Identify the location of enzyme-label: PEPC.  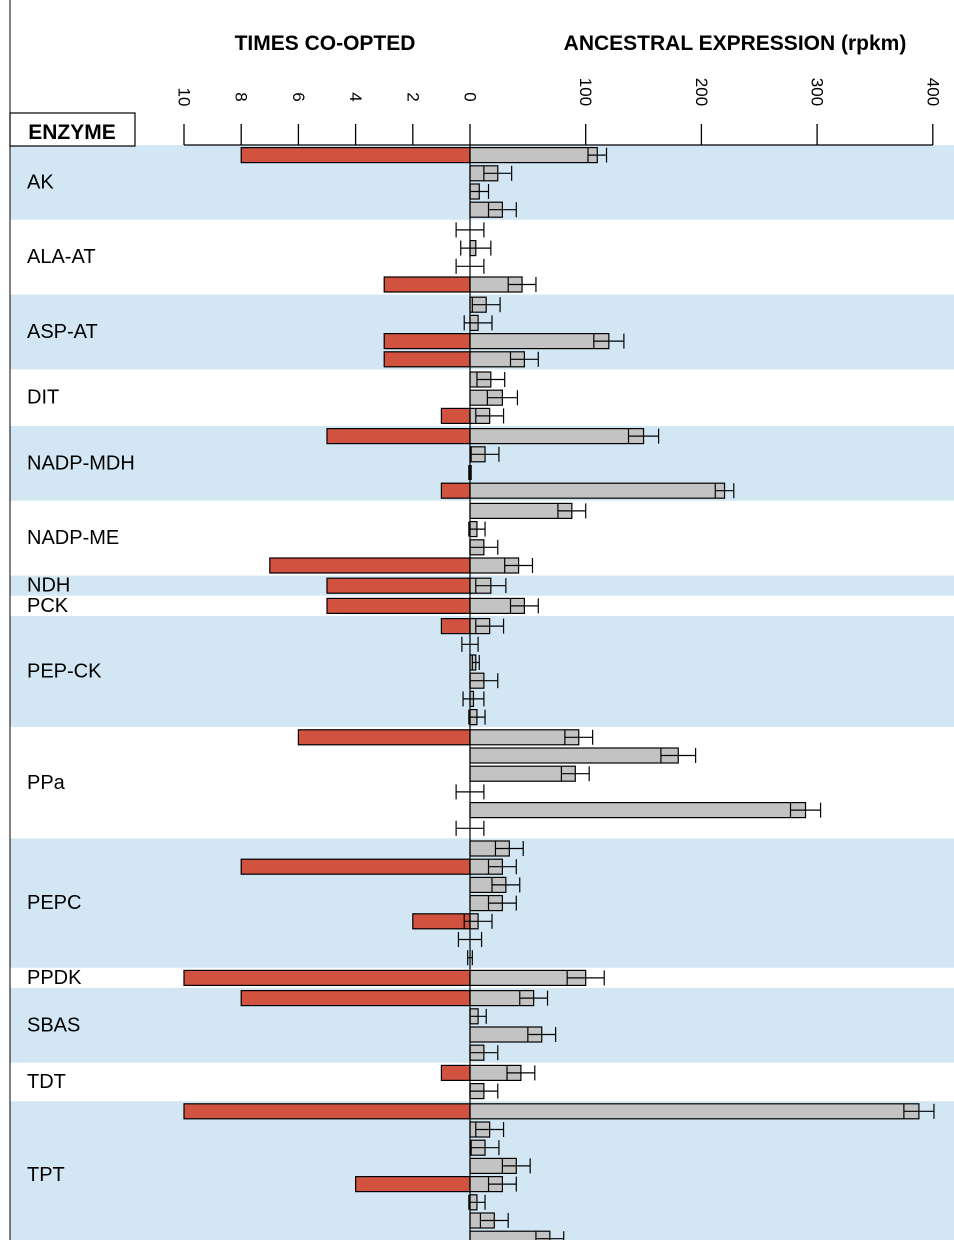
(54, 903).